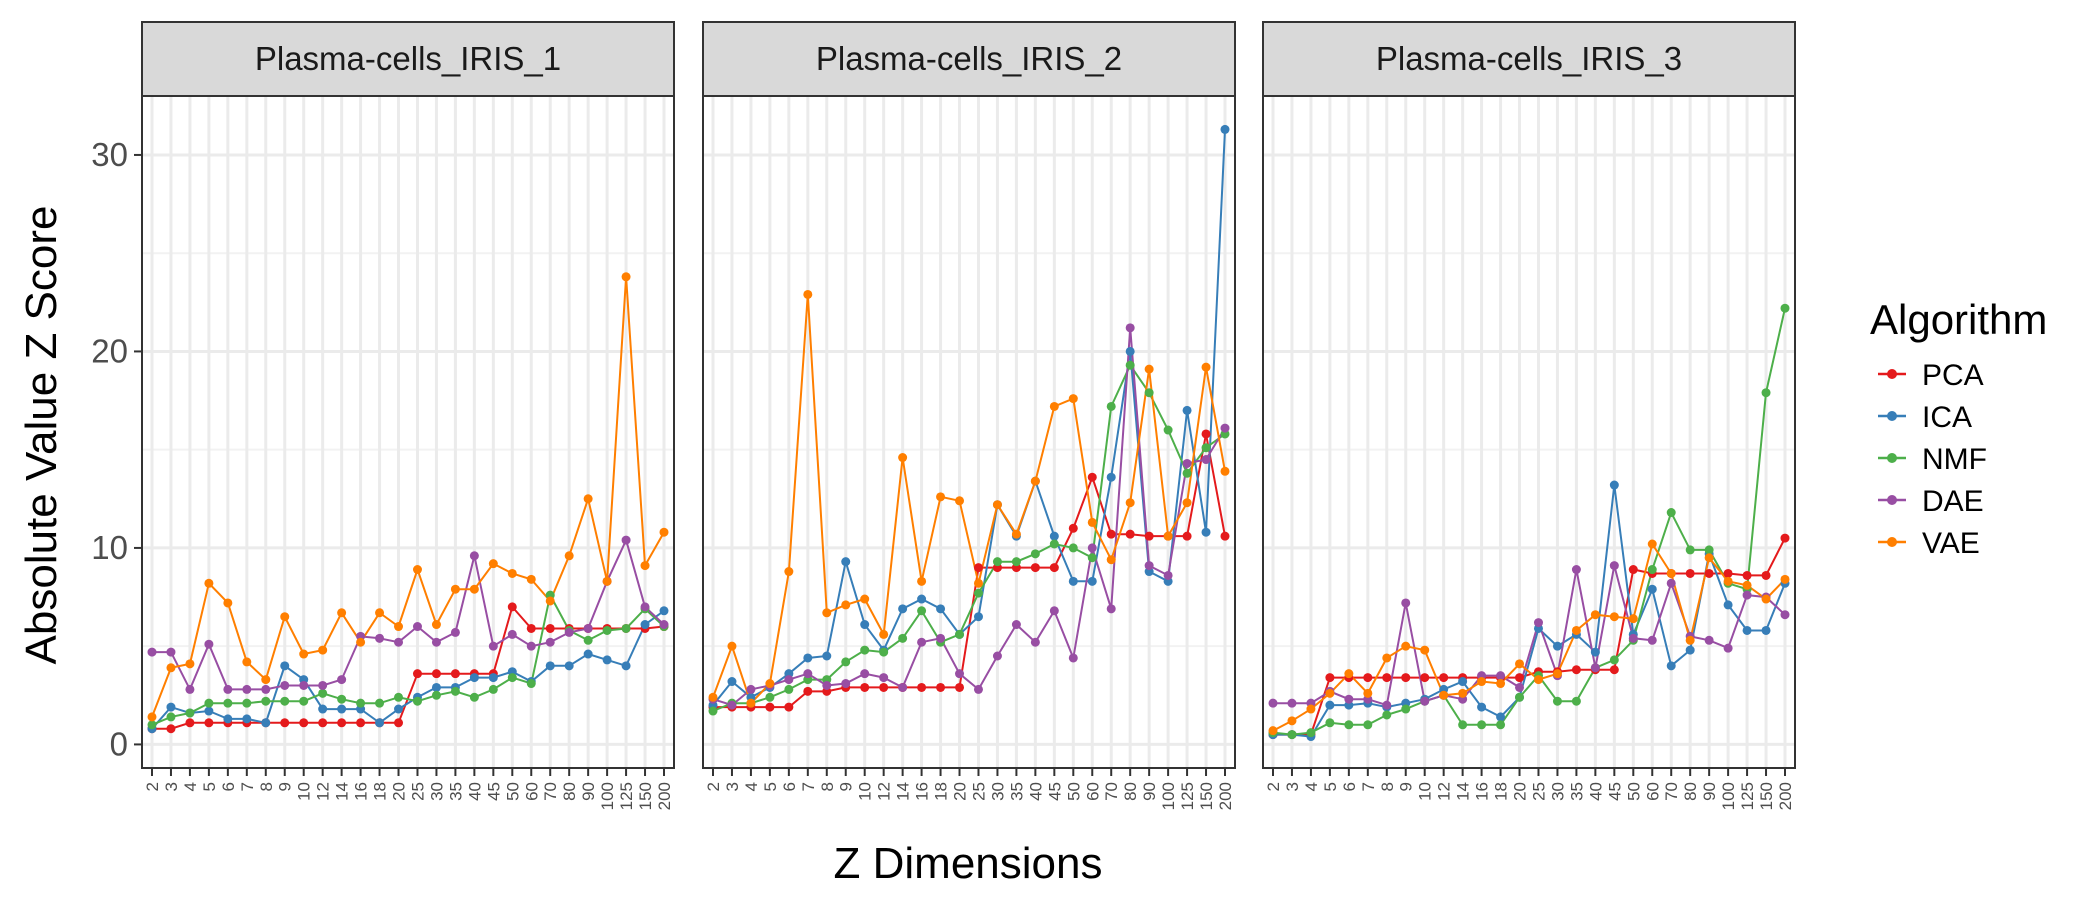 The height and width of the screenshot is (900, 2100). What do you see at coordinates (1947, 417) in the screenshot?
I see `legend-label: ICA` at bounding box center [1947, 417].